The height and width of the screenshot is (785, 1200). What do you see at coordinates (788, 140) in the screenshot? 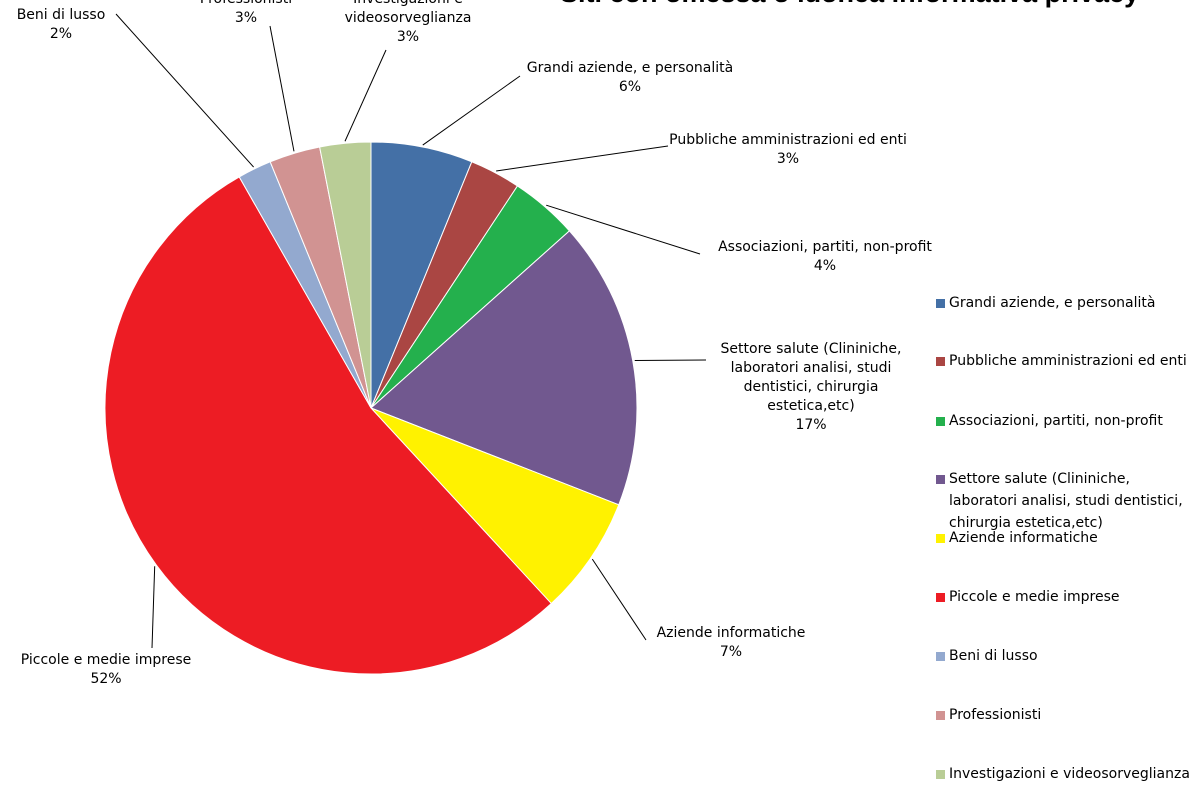
I see `data-label-name: Pubbliche amministrazioni ed enti` at bounding box center [788, 140].